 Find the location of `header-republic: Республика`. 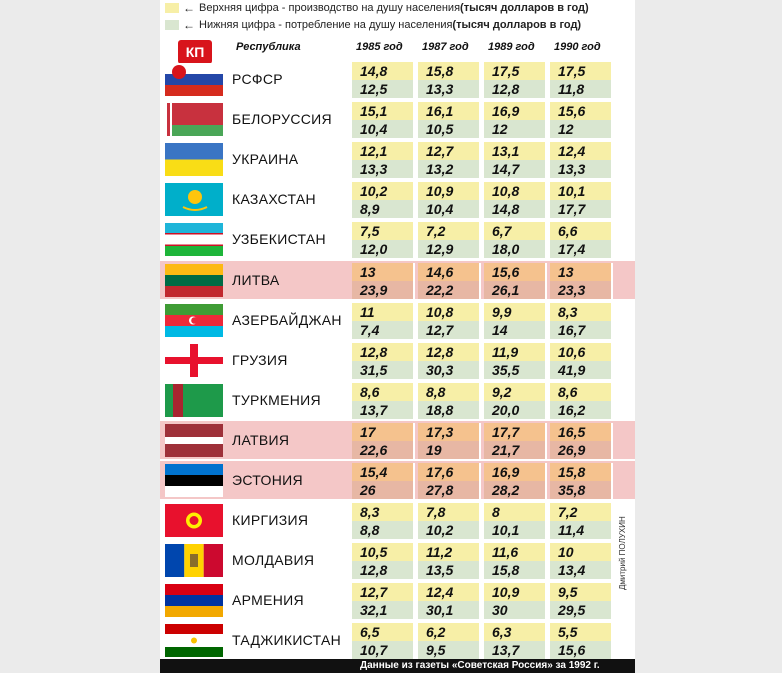

header-republic: Республика is located at coordinates (268, 47).